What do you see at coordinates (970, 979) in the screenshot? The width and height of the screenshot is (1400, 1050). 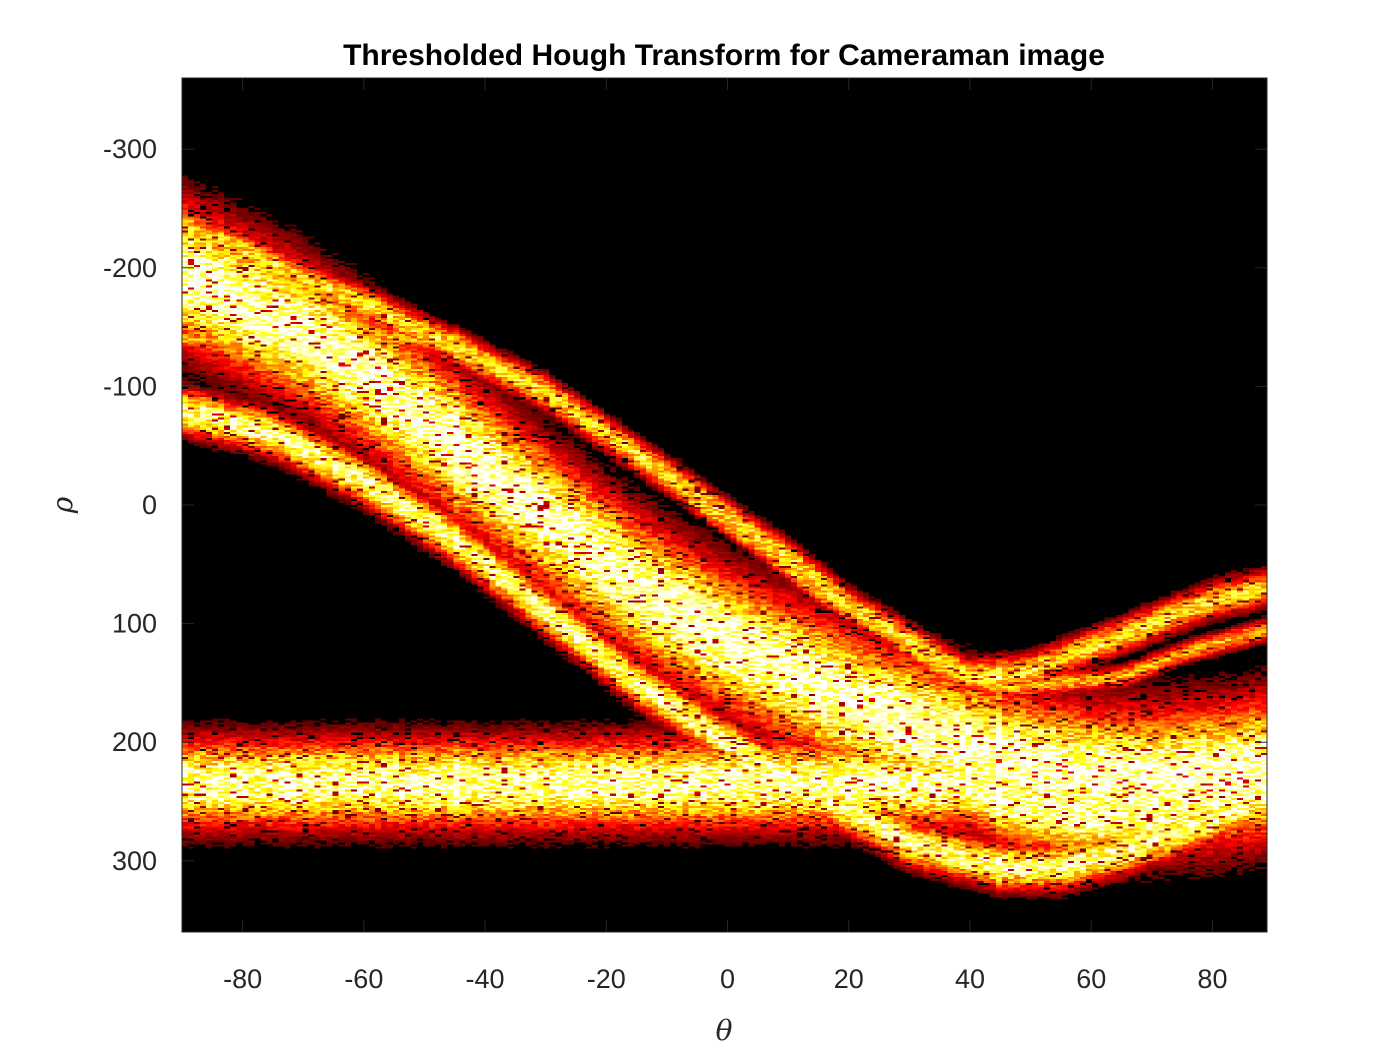 I see `x-tick-label: 40` at bounding box center [970, 979].